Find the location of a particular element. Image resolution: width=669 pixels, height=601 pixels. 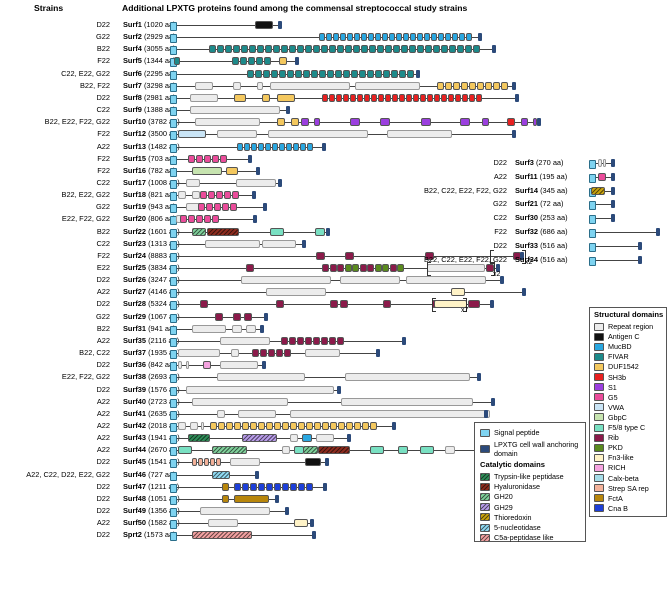

legend-item: Repeat region is located at coordinates (623, 326).